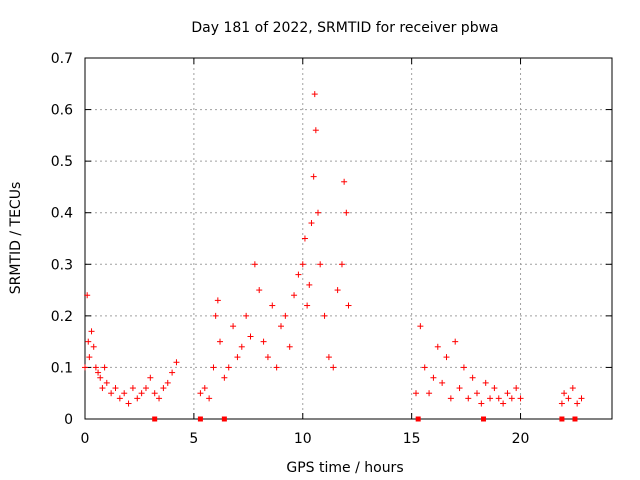 The width and height of the screenshot is (640, 480). Describe the element at coordinates (62, 59) in the screenshot. I see `y-tick-label: 0.7` at that location.